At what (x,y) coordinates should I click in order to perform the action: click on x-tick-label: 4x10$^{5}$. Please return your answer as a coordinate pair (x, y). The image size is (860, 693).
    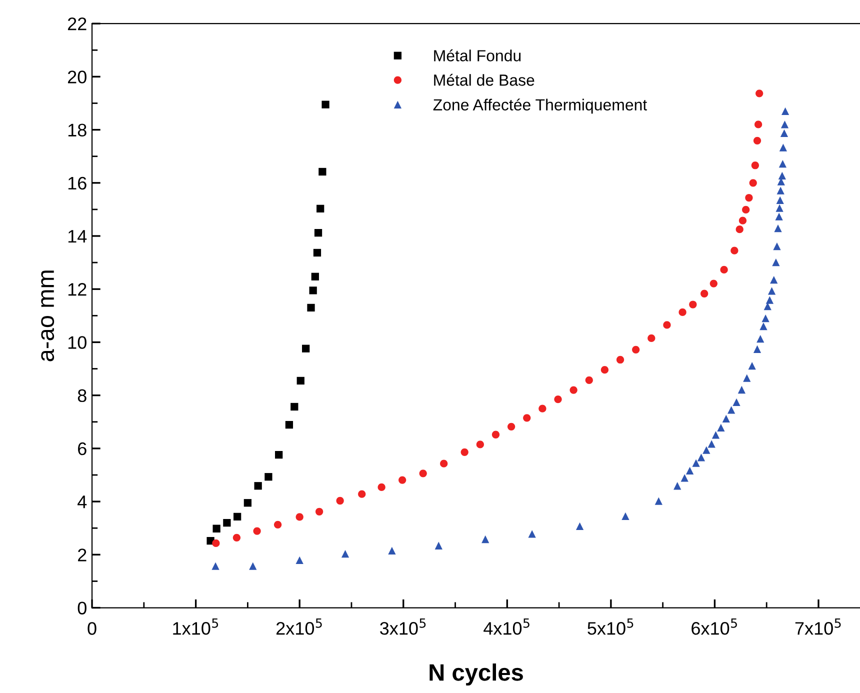
    Looking at the image, I should click on (507, 626).